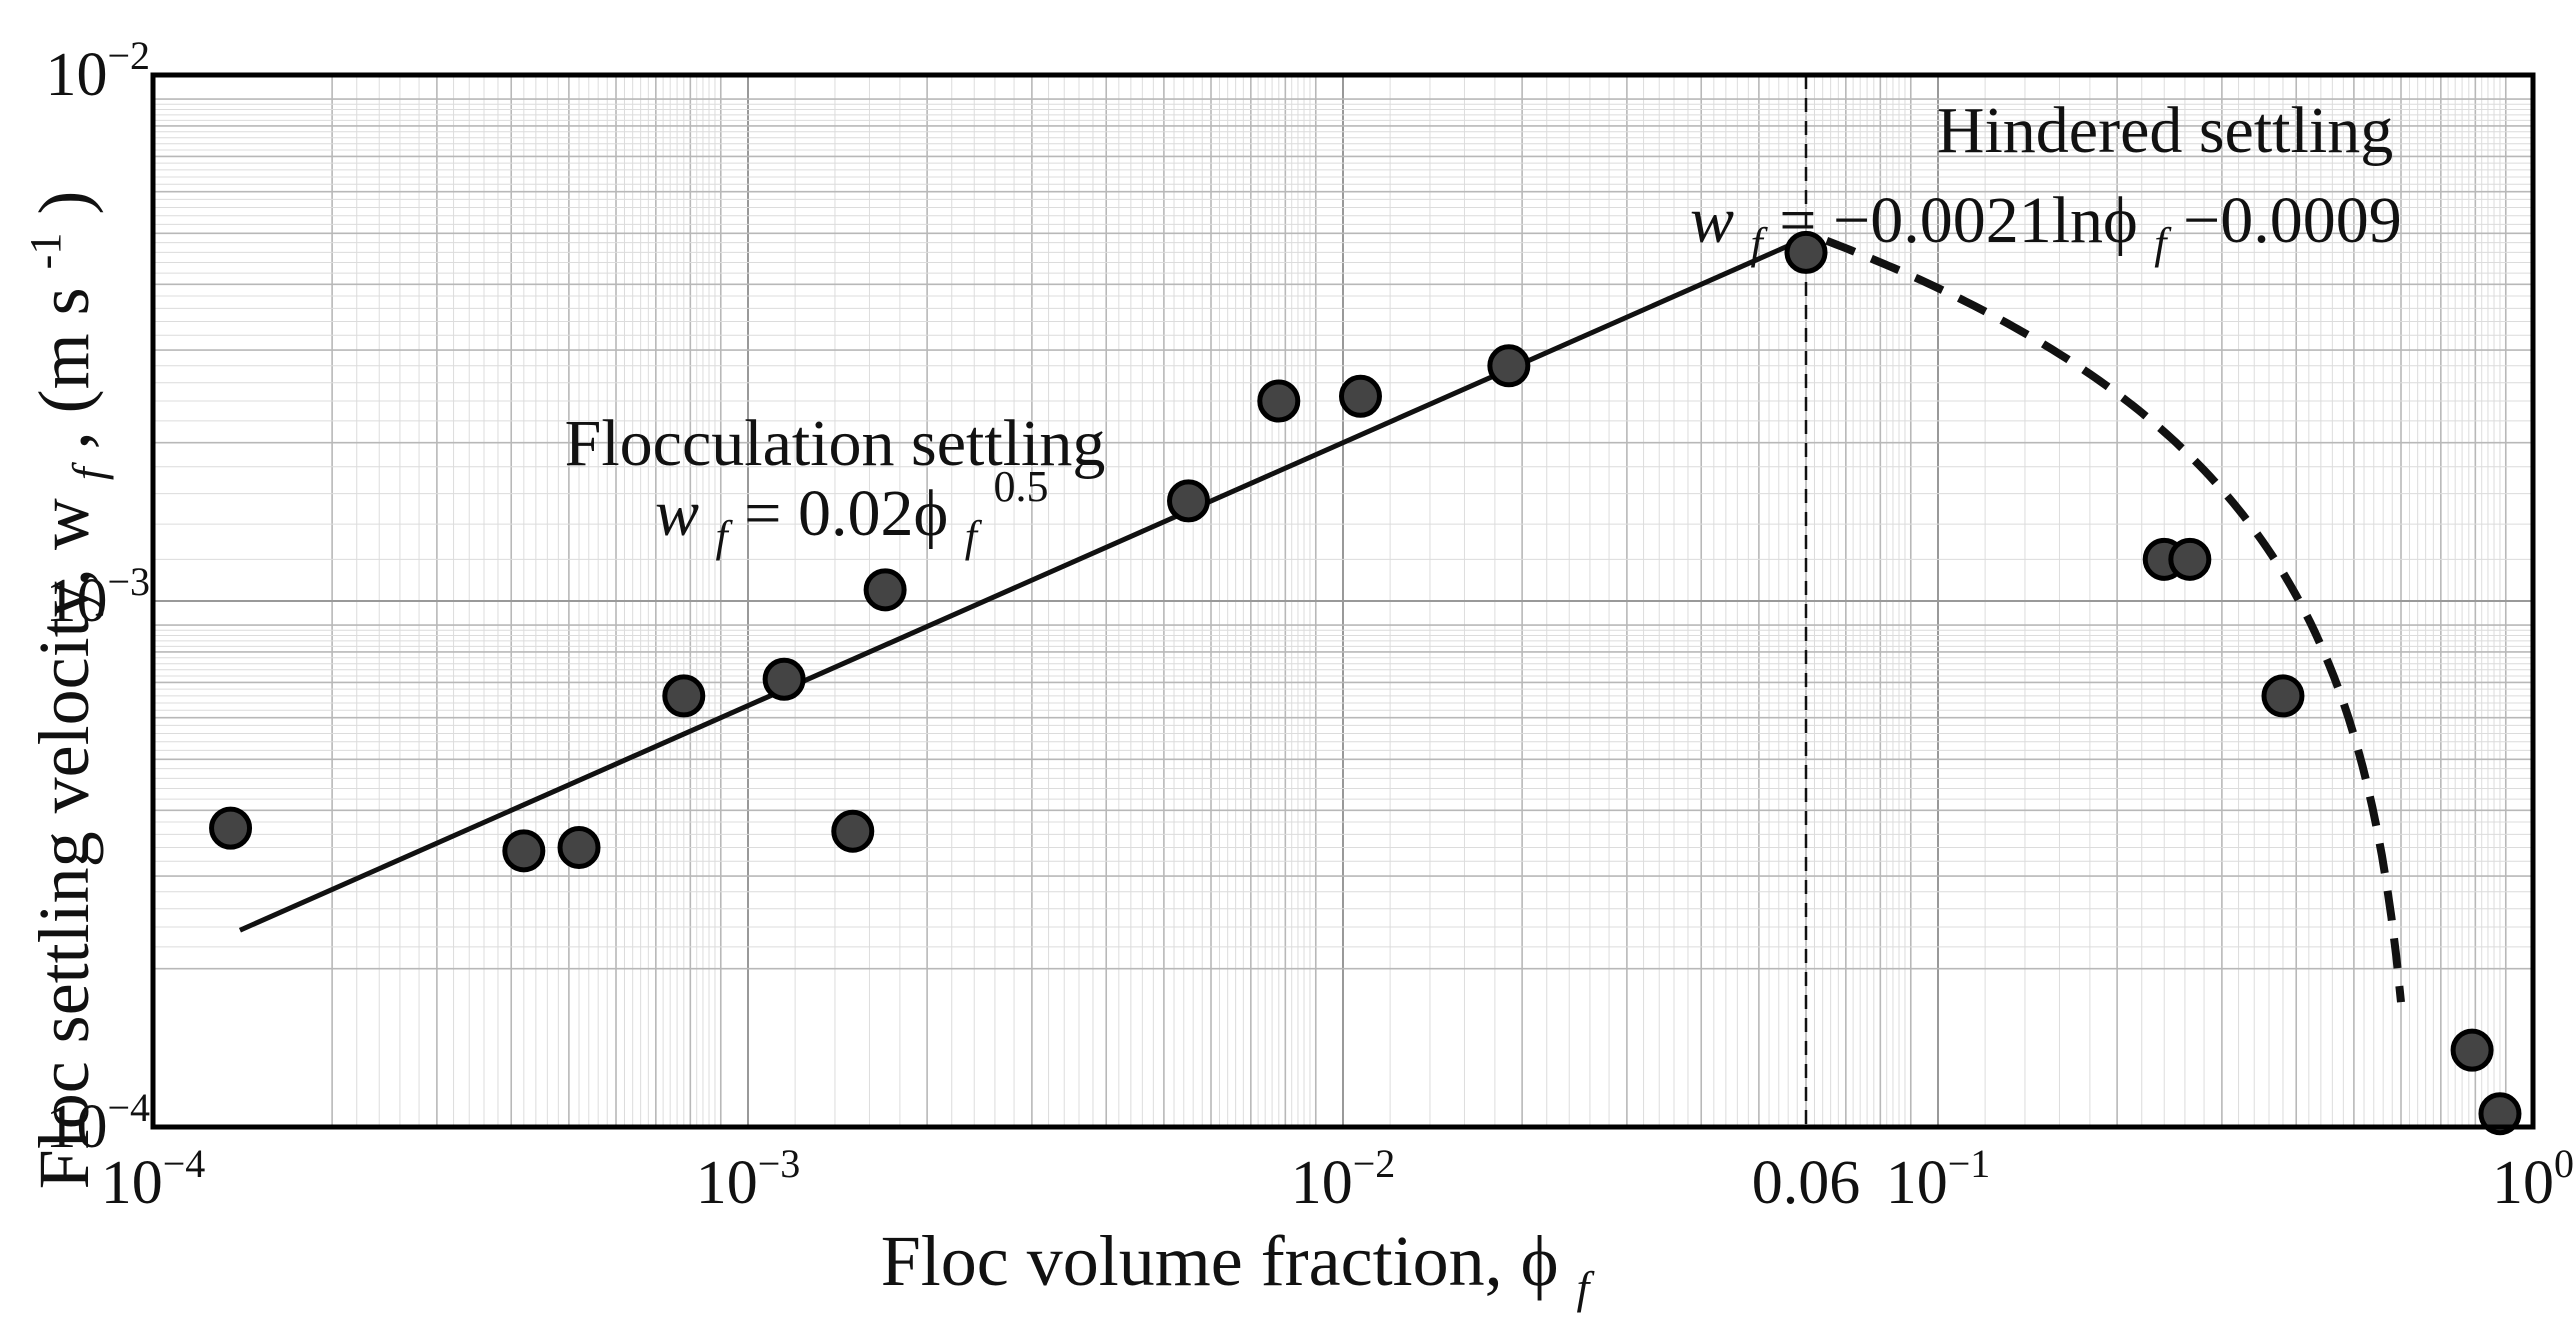 The height and width of the screenshot is (1339, 2573). Describe the element at coordinates (64, 203) in the screenshot. I see `y-axis-title-end: )` at that location.